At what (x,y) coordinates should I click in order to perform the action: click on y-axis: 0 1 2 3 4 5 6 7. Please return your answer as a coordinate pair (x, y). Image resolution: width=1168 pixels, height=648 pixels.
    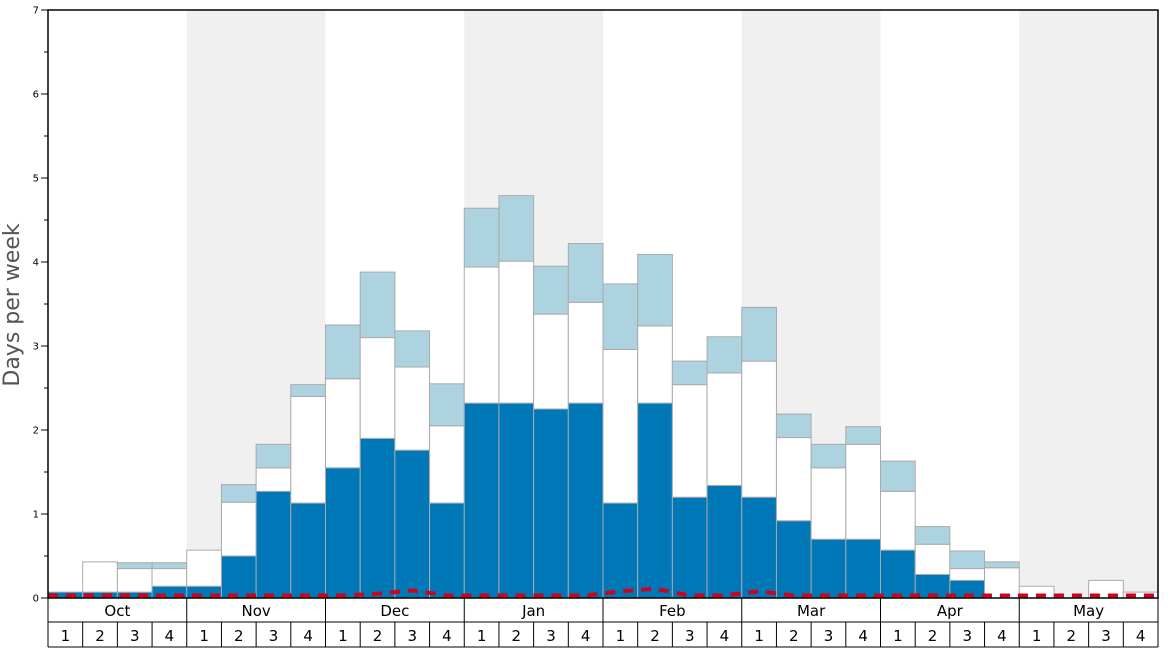
    Looking at the image, I should click on (40, 305).